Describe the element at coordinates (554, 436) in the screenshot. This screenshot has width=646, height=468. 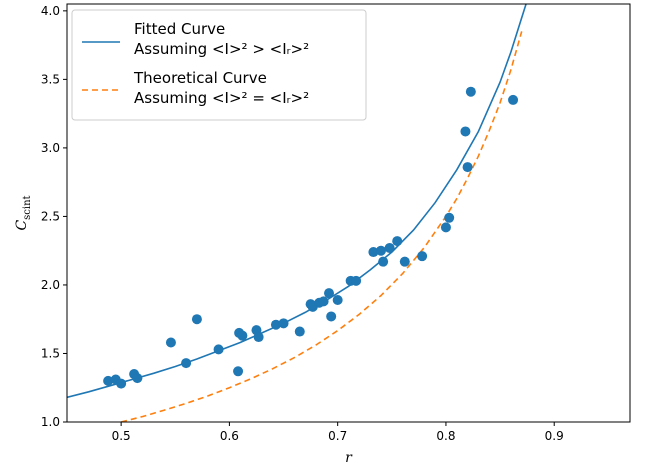
I see `x-tick-label: 0.9` at that location.